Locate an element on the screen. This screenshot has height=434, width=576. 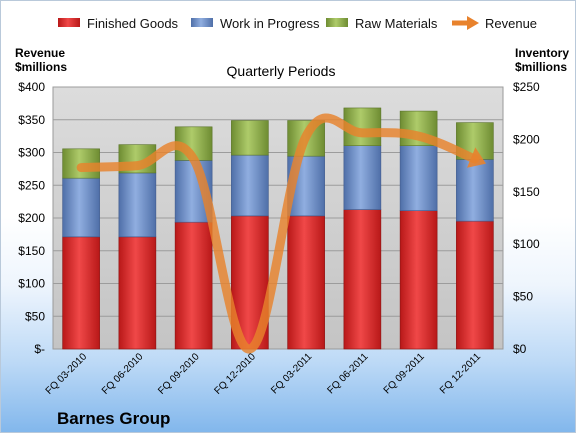
category-label-6: FQ 06-2011 is located at coordinates (348, 373).